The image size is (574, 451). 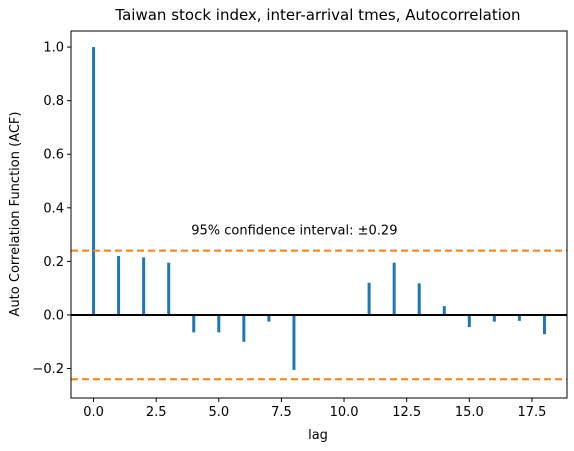 What do you see at coordinates (53, 315) in the screenshot?
I see `y-tick-label: 0.0` at bounding box center [53, 315].